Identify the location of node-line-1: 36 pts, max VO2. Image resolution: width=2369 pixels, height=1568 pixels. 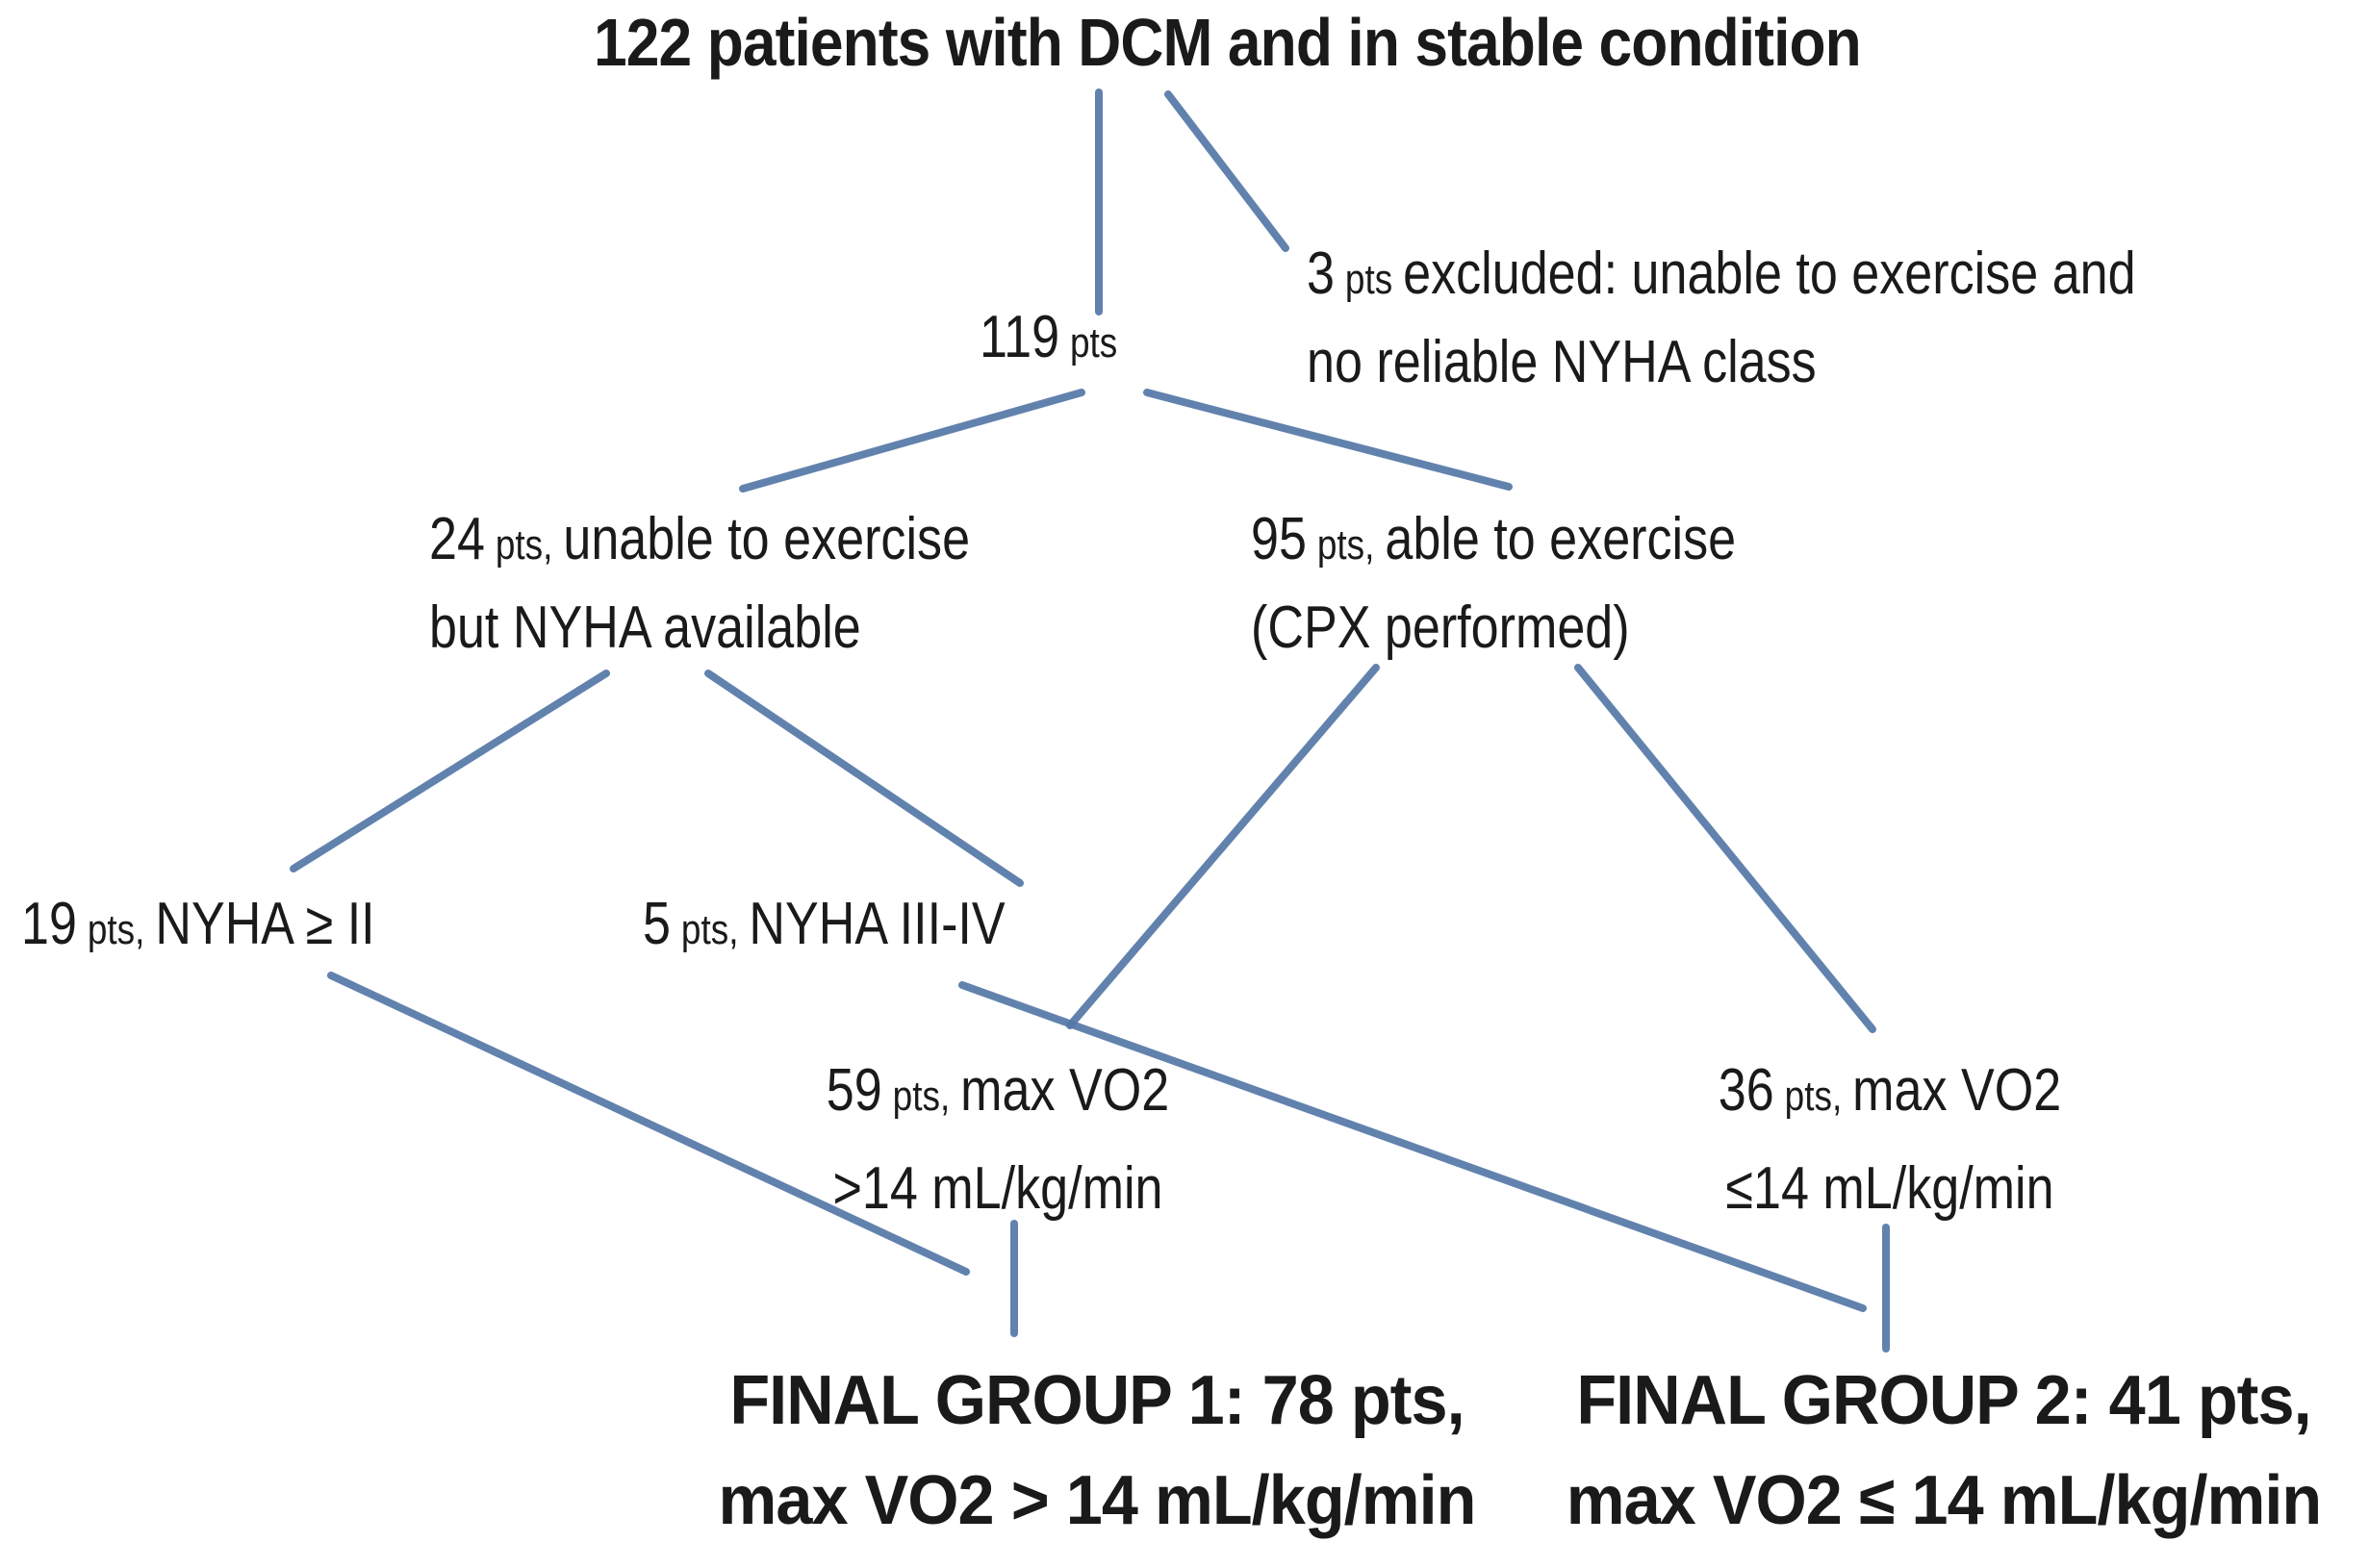
(1890, 1094).